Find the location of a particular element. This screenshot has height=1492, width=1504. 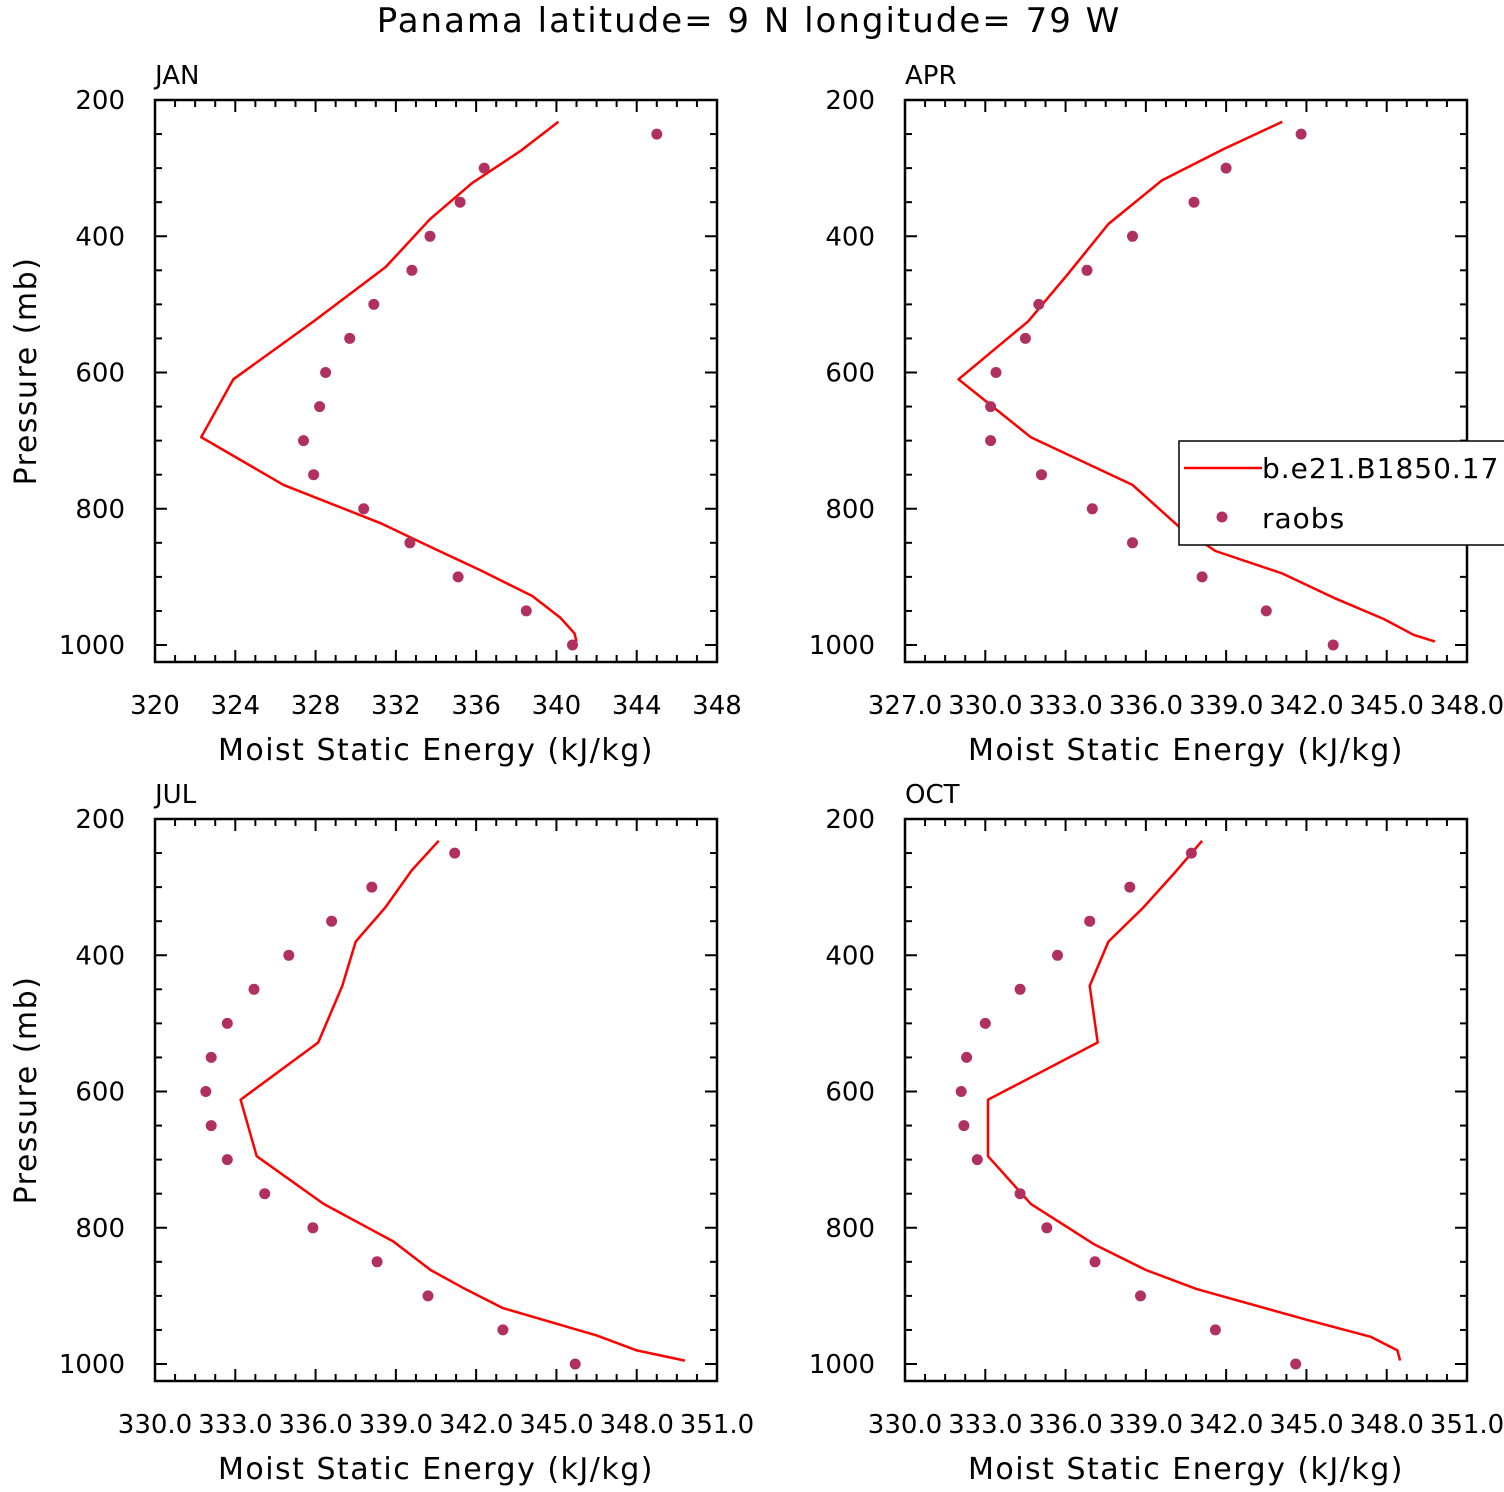

panel-label-apr: APR is located at coordinates (931, 76).